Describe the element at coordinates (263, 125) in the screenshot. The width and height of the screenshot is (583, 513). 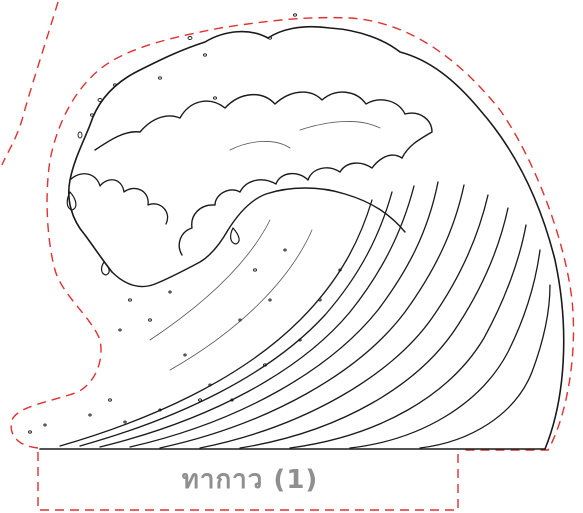
I see `wave-crest-foam` at that location.